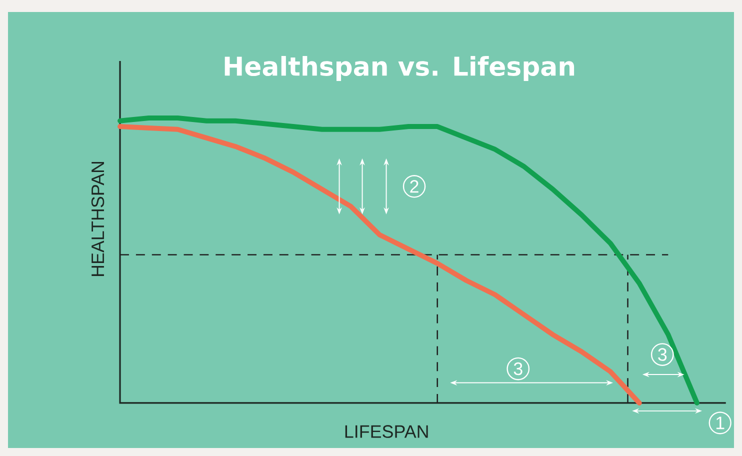  I want to click on annotation: 2, so click(414, 186).